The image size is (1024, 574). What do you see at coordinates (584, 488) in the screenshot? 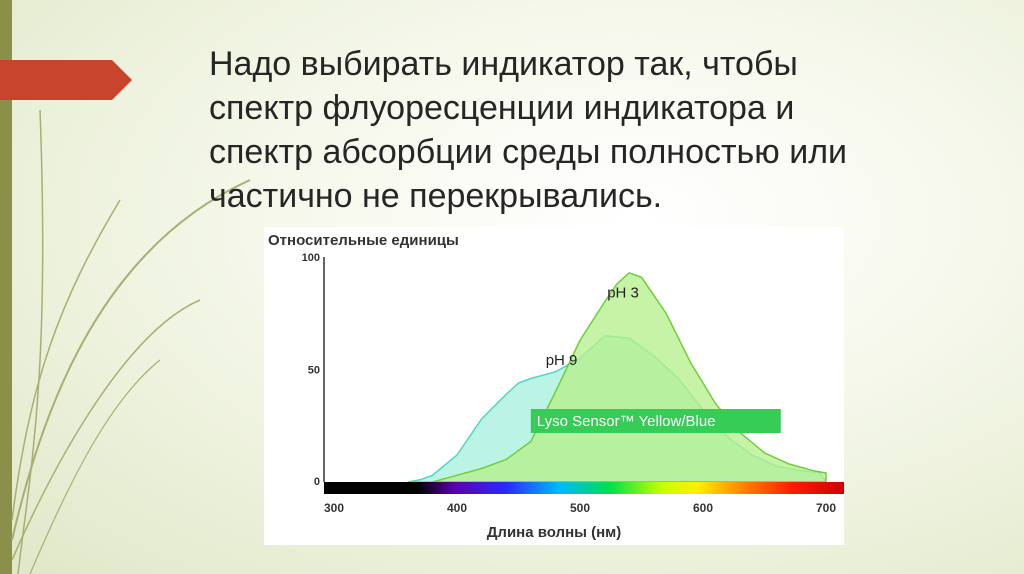
I see `spectrum-bar` at bounding box center [584, 488].